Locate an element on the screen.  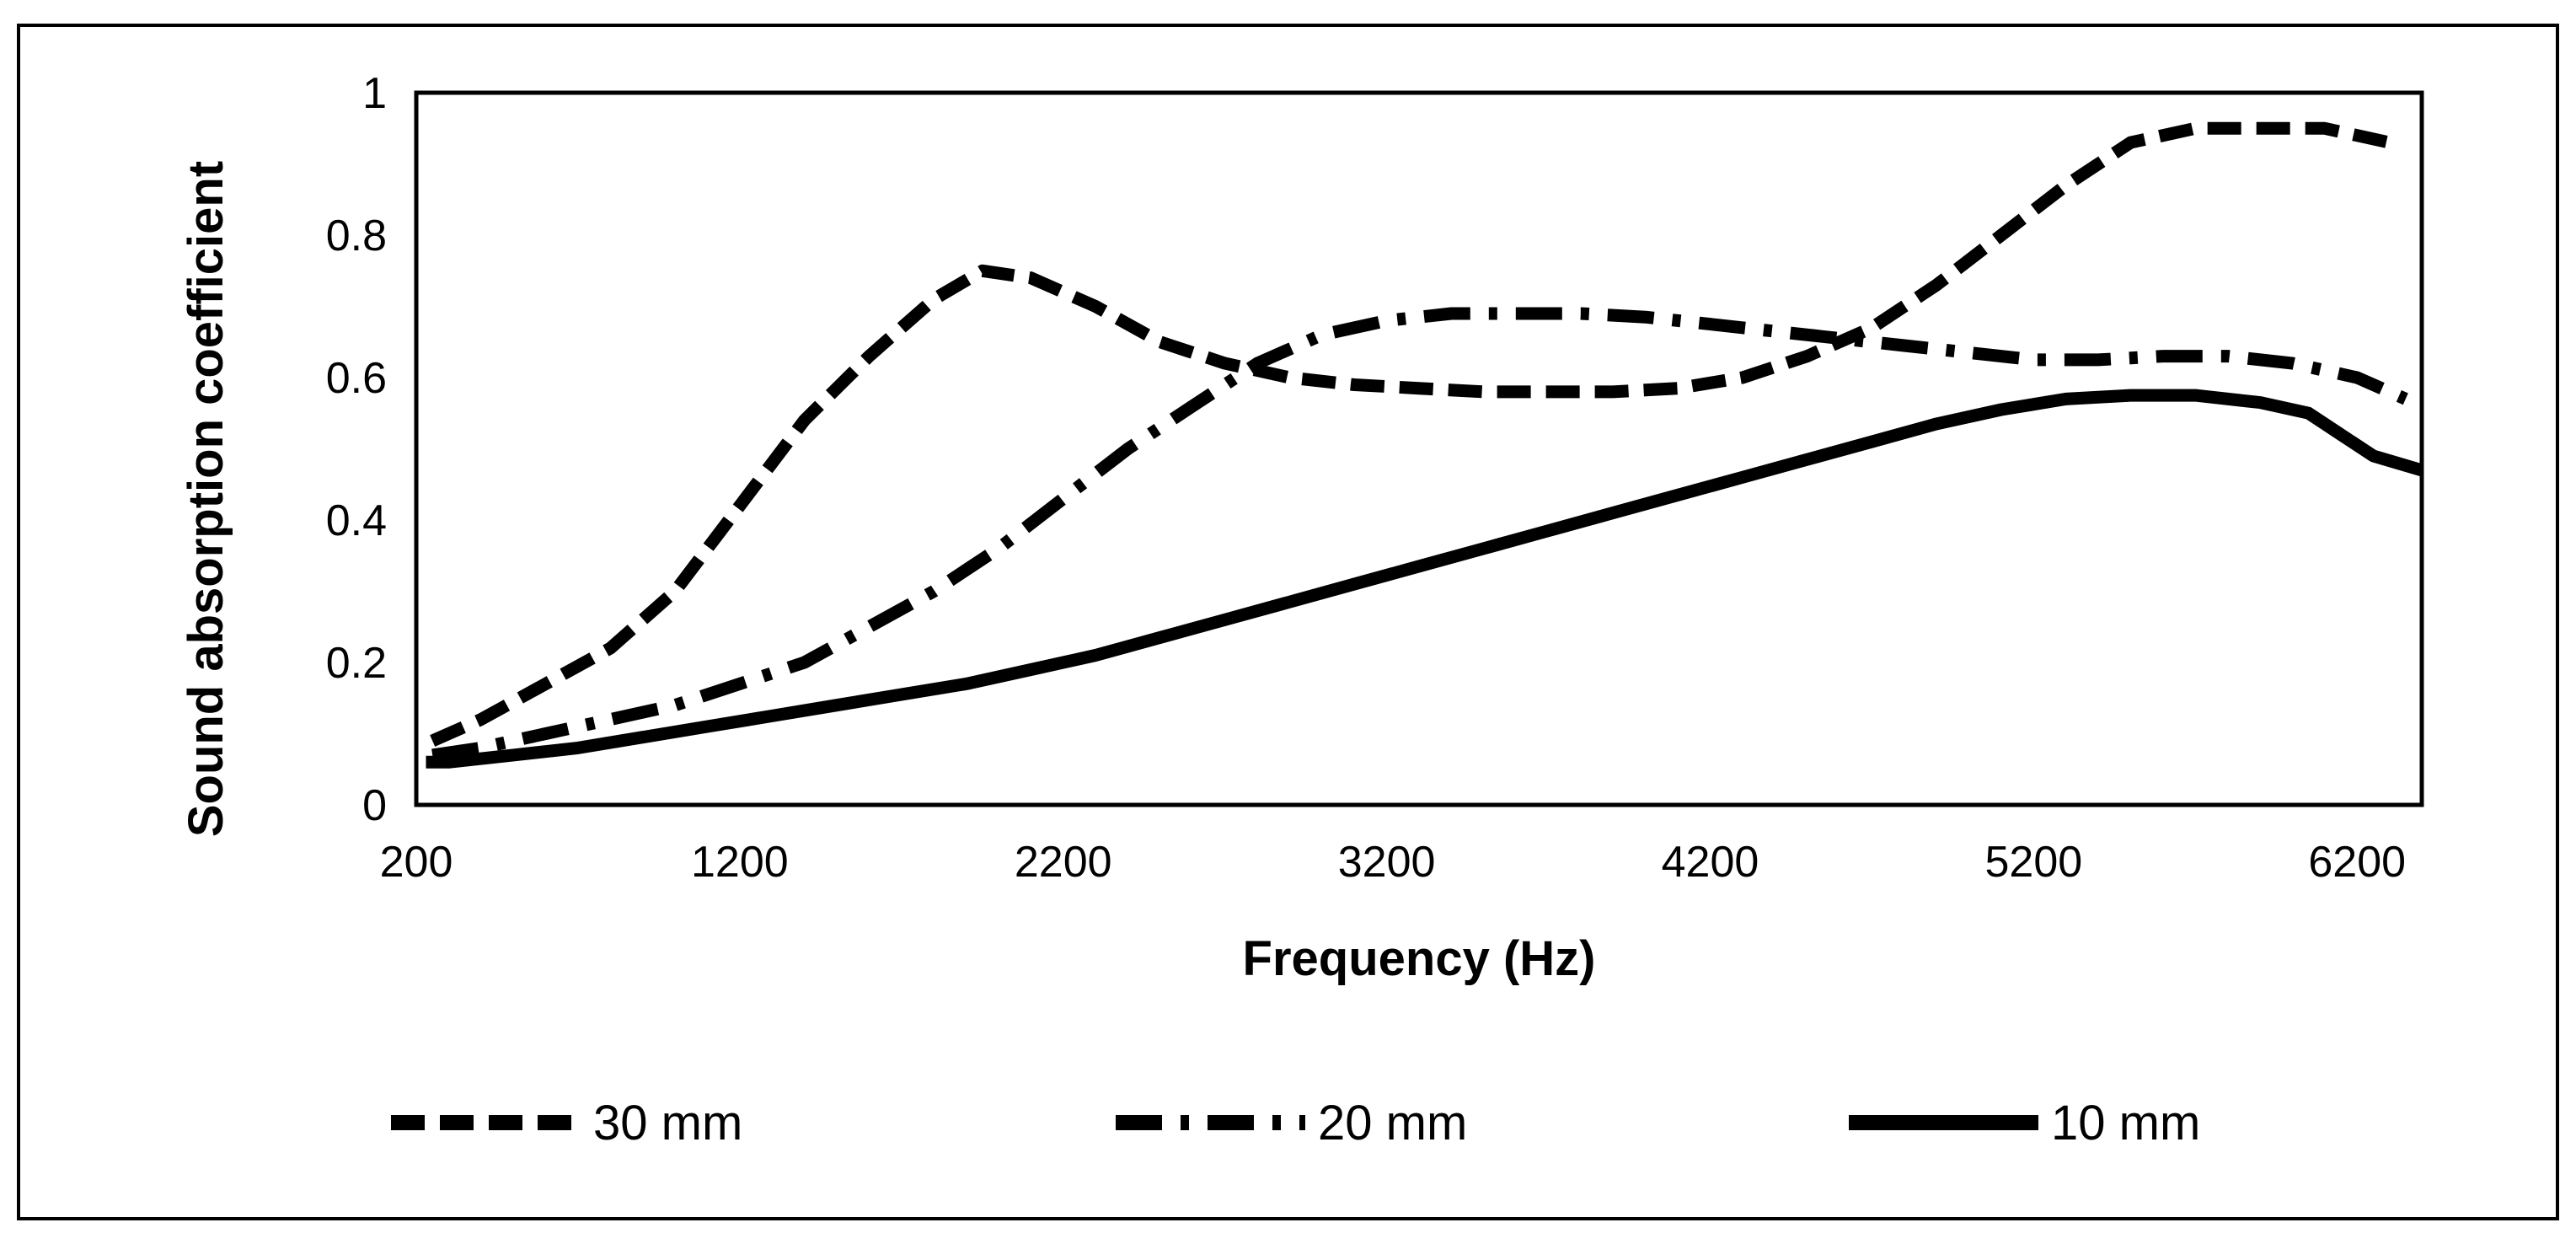
x-tick-label: 200 is located at coordinates (416, 862).